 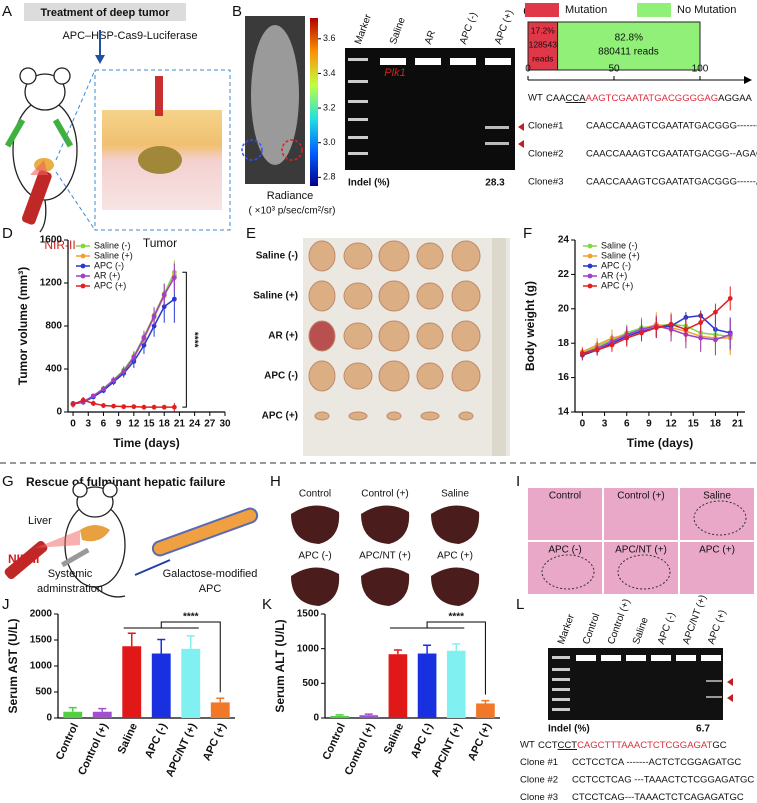 What do you see at coordinates (51, 240) in the screenshot?
I see `y-tick-label: 1600` at bounding box center [51, 240].